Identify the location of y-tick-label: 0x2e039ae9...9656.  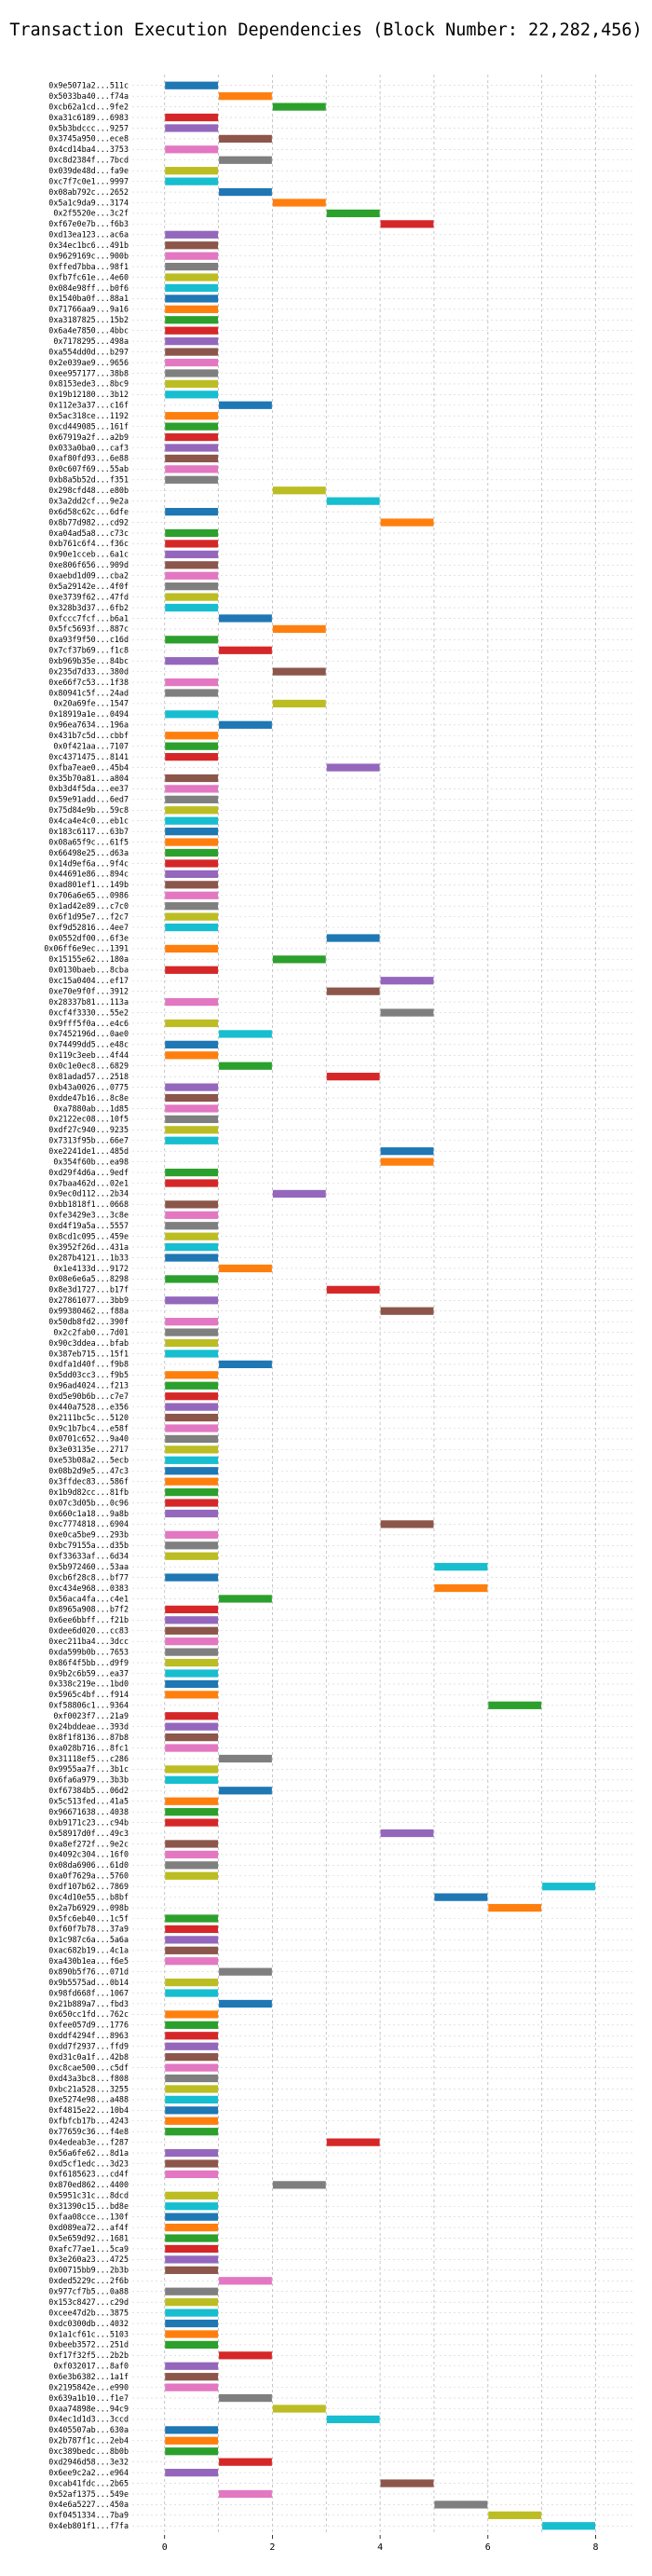
(88, 362).